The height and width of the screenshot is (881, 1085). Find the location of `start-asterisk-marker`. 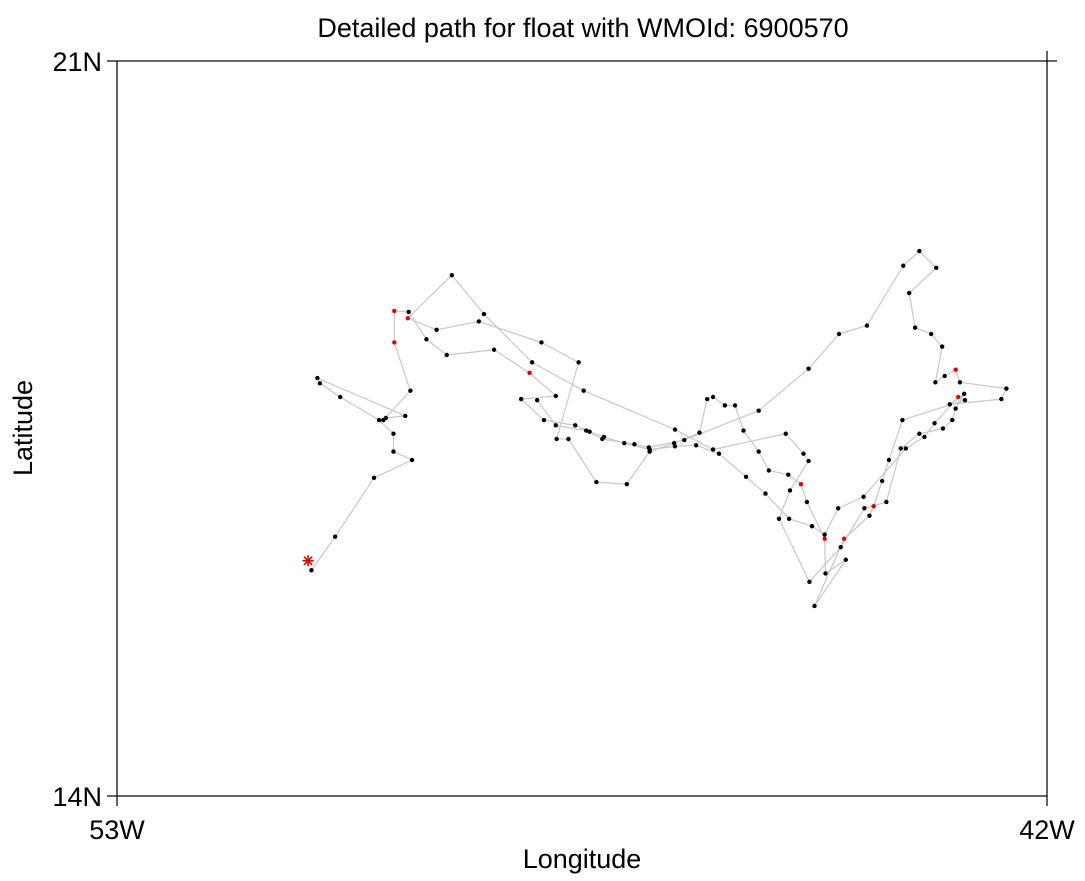

start-asterisk-marker is located at coordinates (308, 561).